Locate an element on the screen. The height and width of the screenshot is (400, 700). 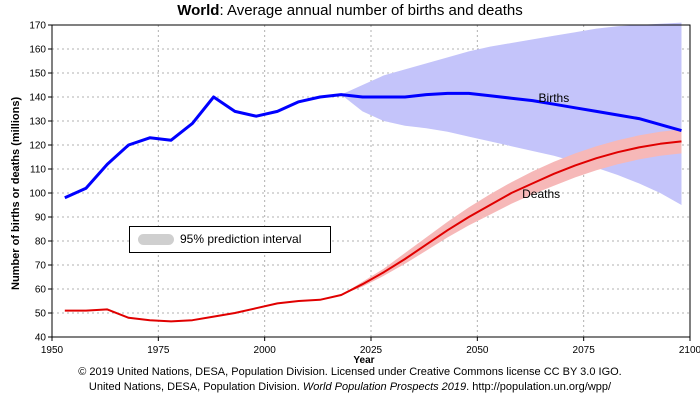
deaths-label: Deaths is located at coordinates (541, 194).